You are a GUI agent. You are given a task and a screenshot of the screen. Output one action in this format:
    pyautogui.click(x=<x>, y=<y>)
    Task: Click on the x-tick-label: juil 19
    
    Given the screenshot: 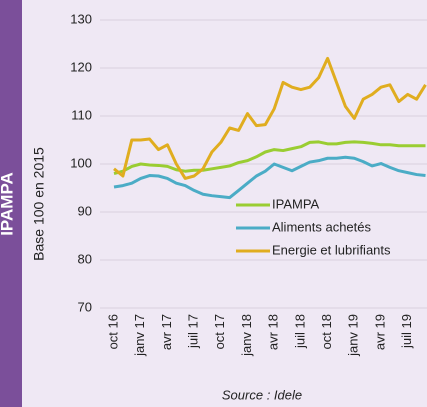 What is the action you would take?
    pyautogui.click(x=406, y=331)
    